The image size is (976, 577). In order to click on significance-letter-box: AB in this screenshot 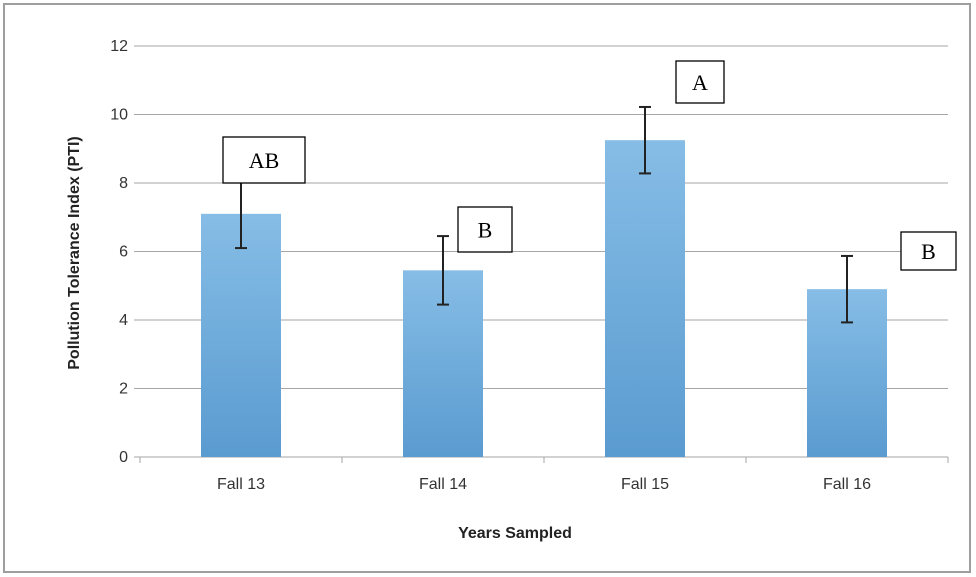, I will do `click(264, 160)`.